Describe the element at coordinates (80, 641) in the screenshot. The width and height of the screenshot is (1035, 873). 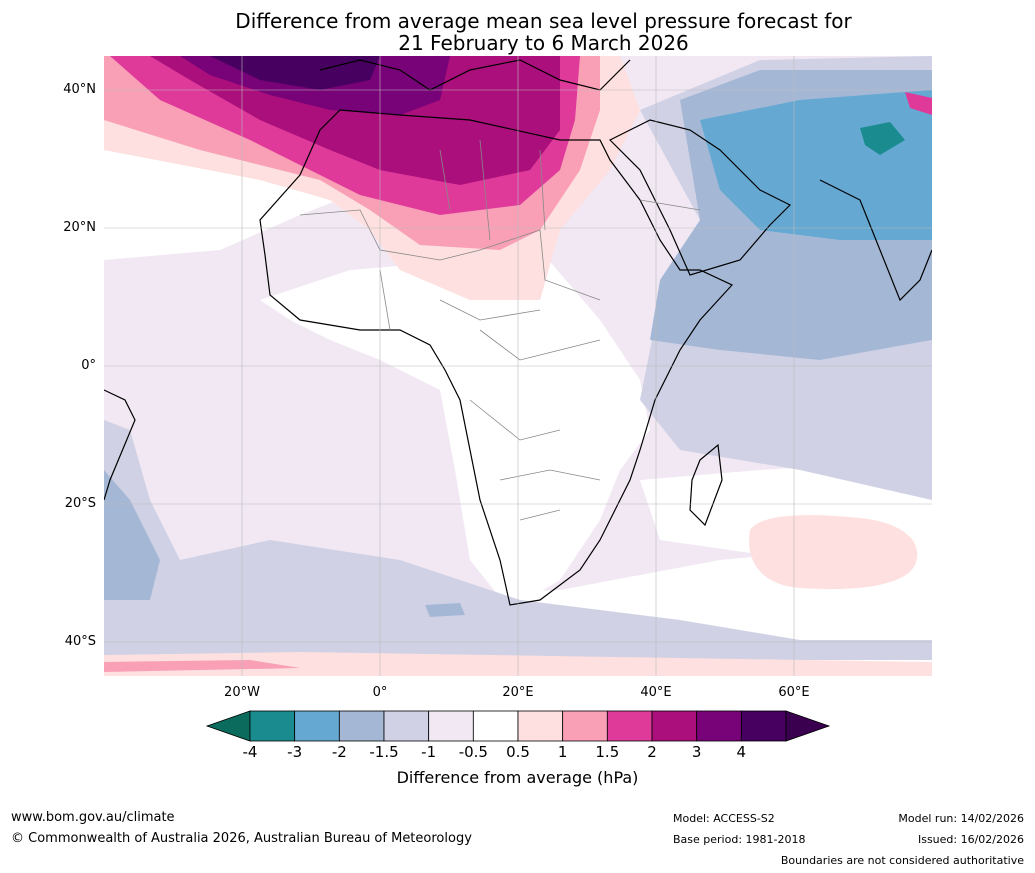
I see `lat-label-40s: 40°S` at that location.